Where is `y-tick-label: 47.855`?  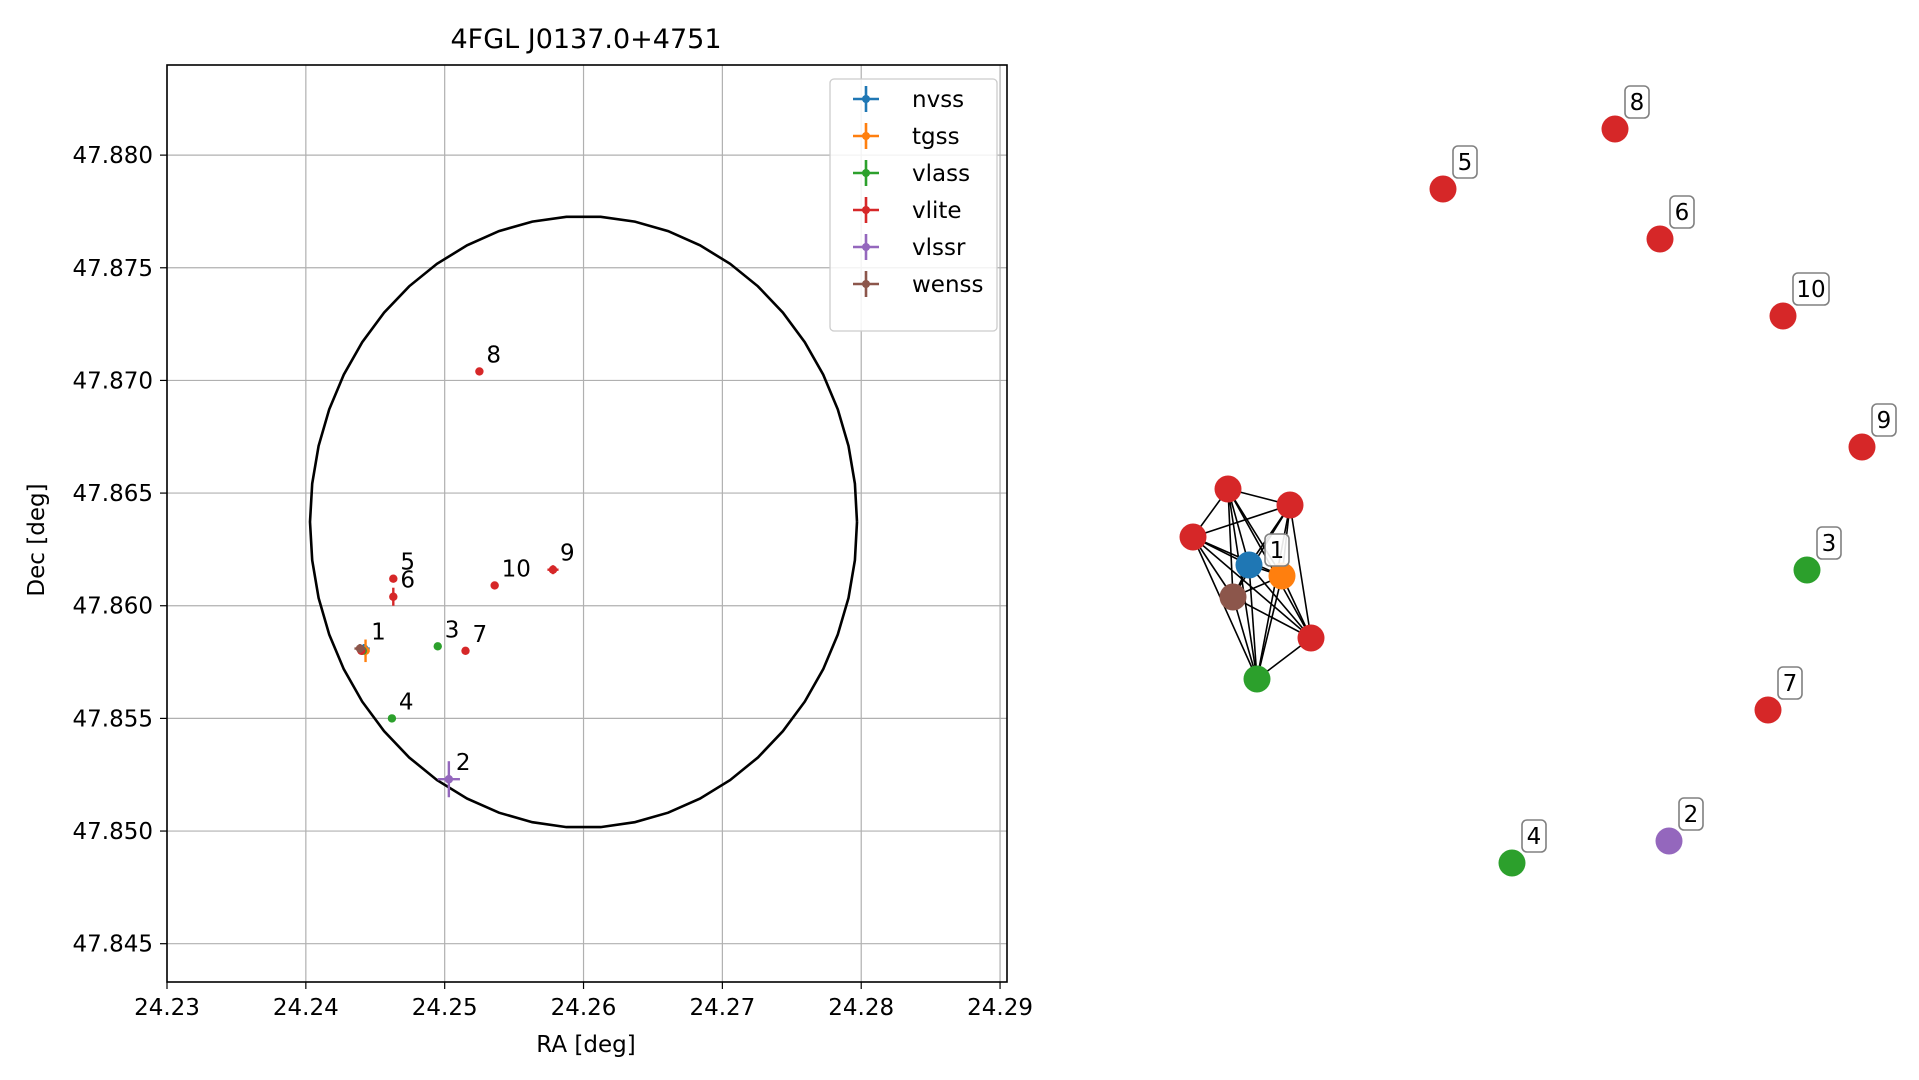
y-tick-label: 47.855 is located at coordinates (113, 719).